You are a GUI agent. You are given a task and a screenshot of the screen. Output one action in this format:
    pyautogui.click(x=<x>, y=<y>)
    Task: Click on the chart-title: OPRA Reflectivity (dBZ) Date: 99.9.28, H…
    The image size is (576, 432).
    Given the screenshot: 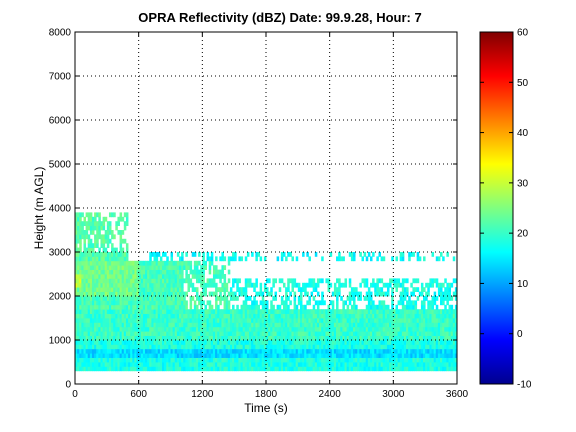 What is the action you would take?
    pyautogui.click(x=279, y=17)
    